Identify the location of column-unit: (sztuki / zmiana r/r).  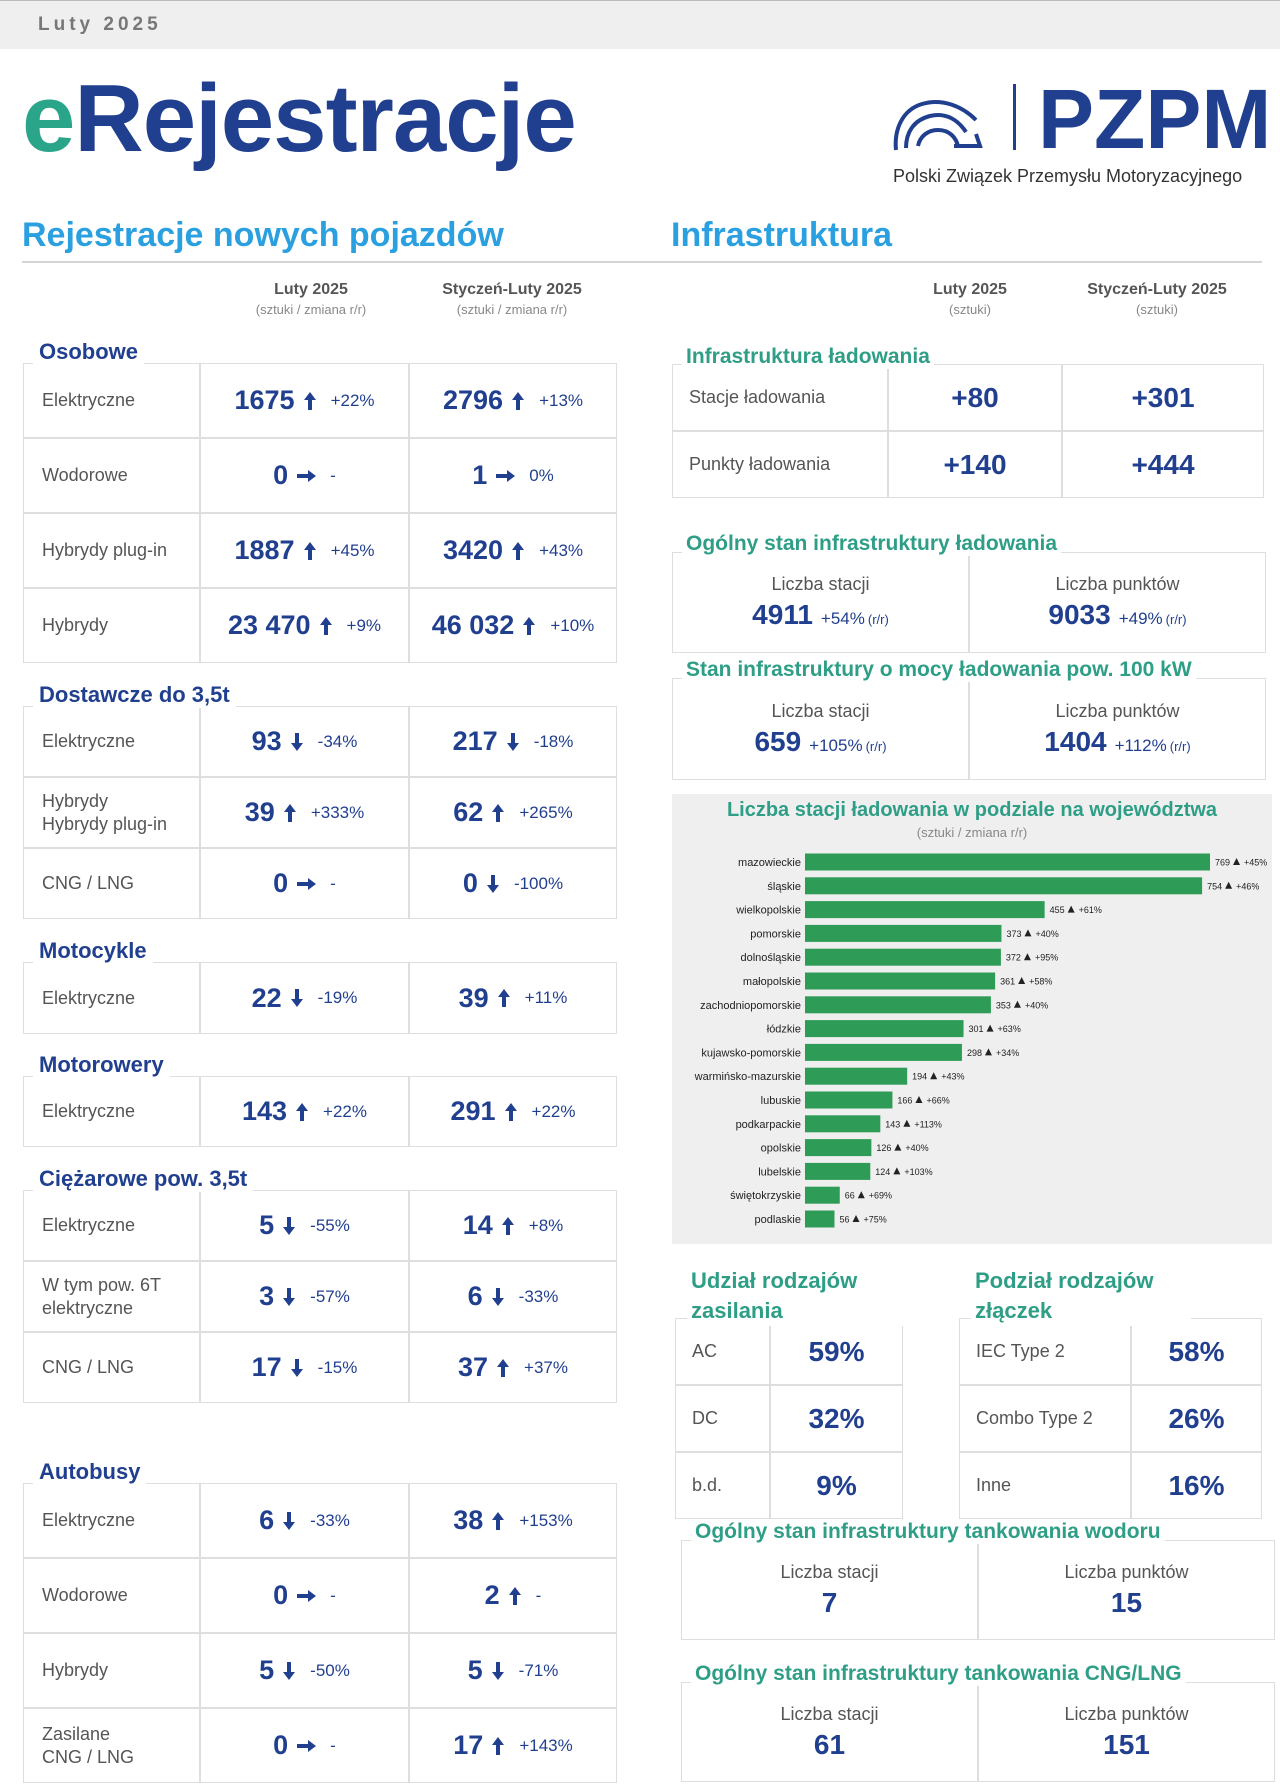
(512, 309).